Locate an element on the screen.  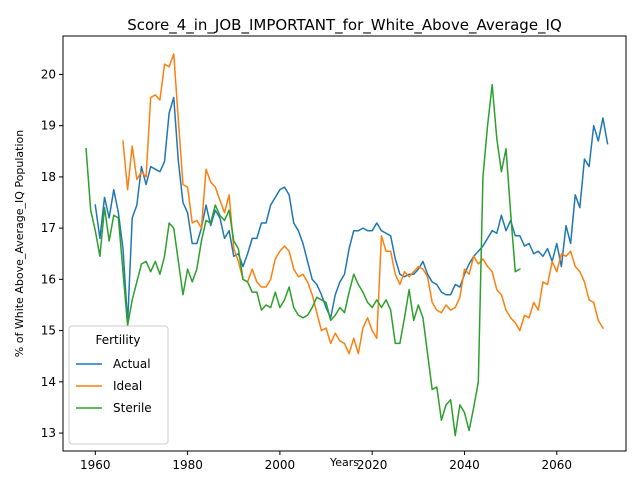
legend-label-actual: Actual is located at coordinates (132, 364).